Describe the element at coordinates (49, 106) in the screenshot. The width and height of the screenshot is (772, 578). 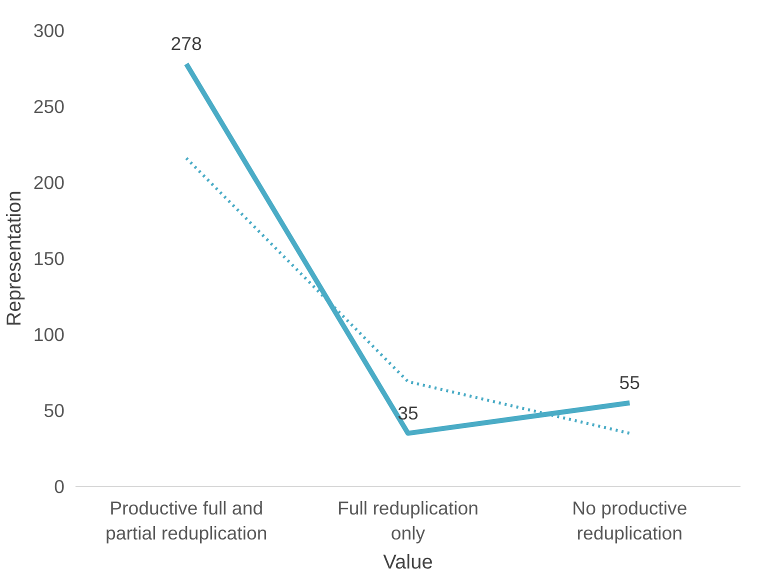
I see `y-tick-label: 250` at that location.